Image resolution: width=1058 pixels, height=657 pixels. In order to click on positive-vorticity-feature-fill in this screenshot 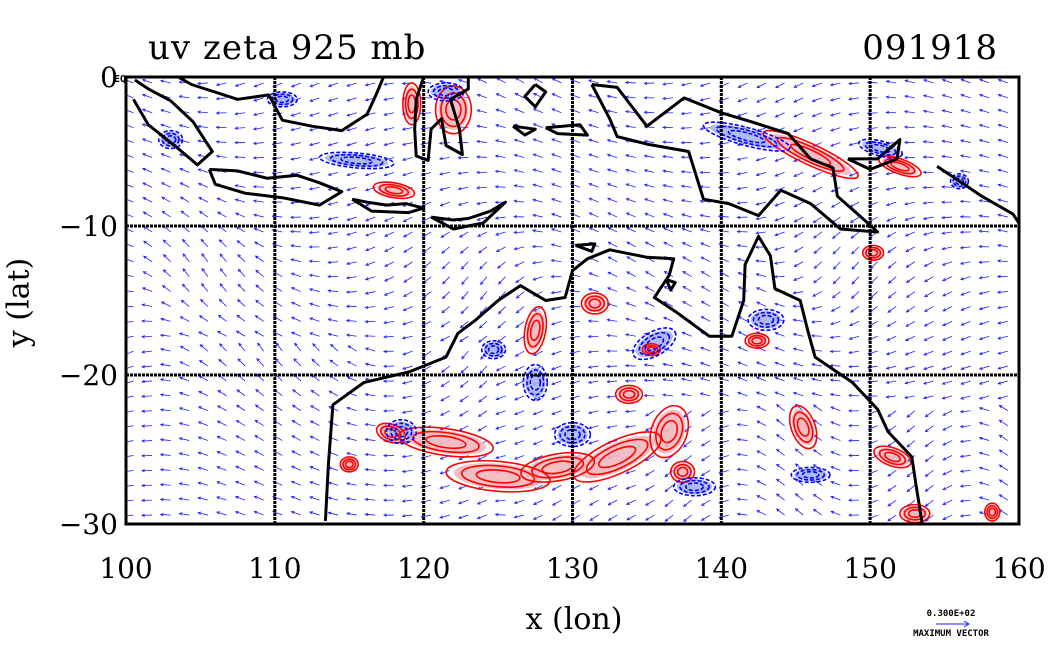, I will do `click(811, 154)`.